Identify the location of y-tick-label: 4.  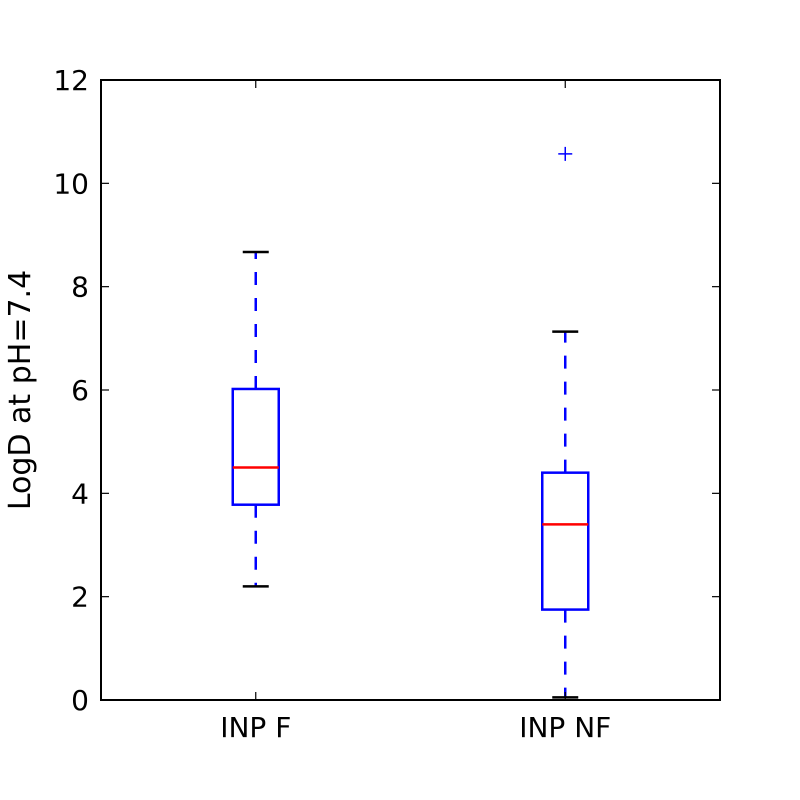
(80, 493).